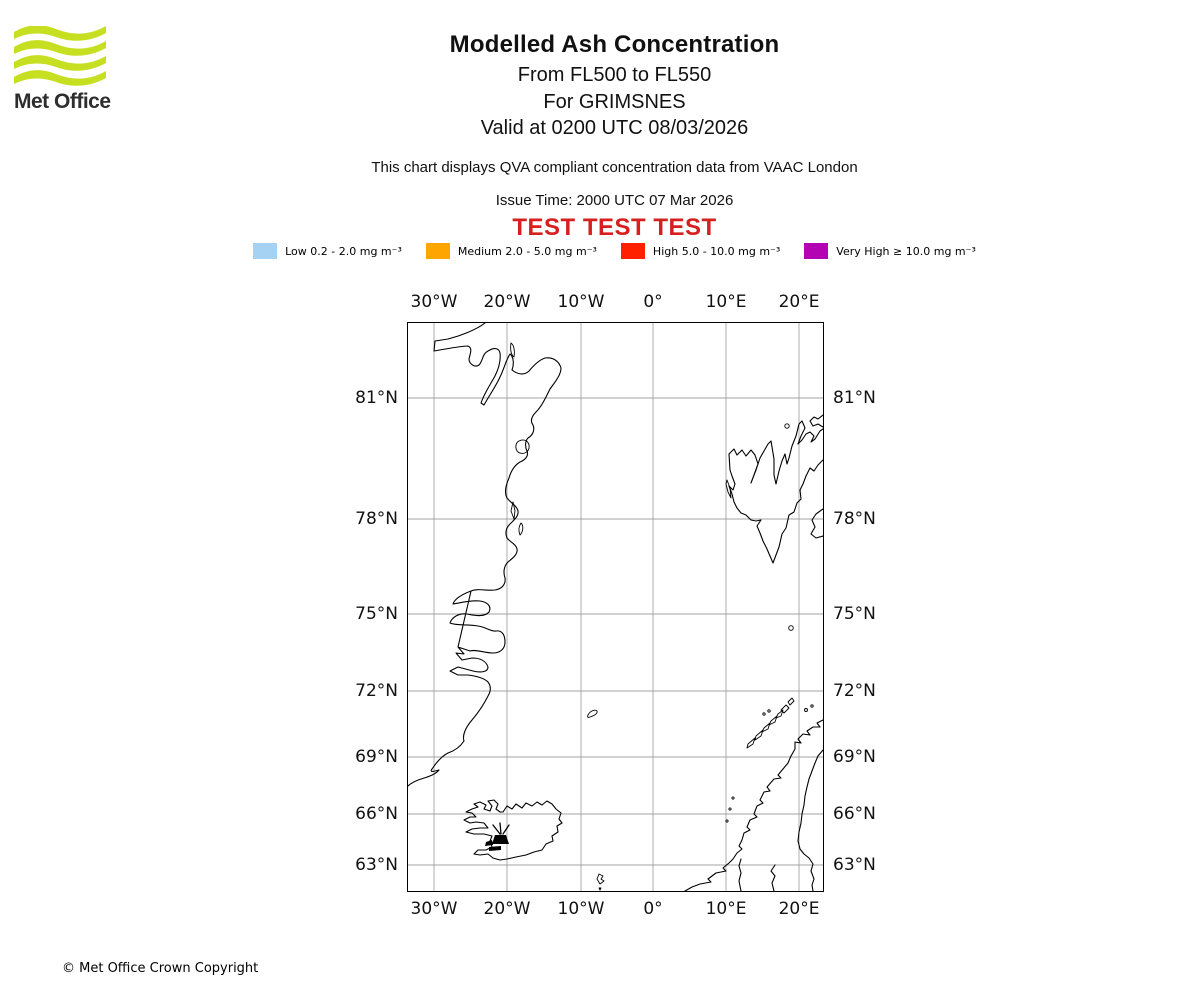 The height and width of the screenshot is (1000, 1200). Describe the element at coordinates (816, 523) in the screenshot. I see `coastline-edgeoya` at that location.